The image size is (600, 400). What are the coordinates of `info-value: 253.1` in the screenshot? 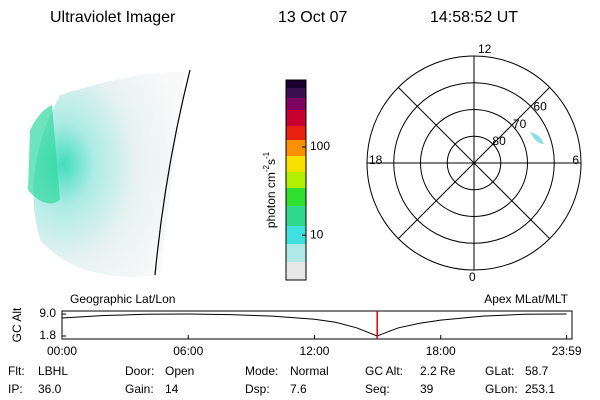 It's located at (540, 389).